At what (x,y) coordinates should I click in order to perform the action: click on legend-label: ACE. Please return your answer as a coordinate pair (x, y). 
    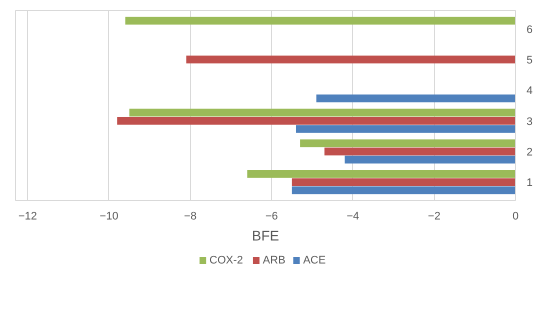
    Looking at the image, I should click on (314, 260).